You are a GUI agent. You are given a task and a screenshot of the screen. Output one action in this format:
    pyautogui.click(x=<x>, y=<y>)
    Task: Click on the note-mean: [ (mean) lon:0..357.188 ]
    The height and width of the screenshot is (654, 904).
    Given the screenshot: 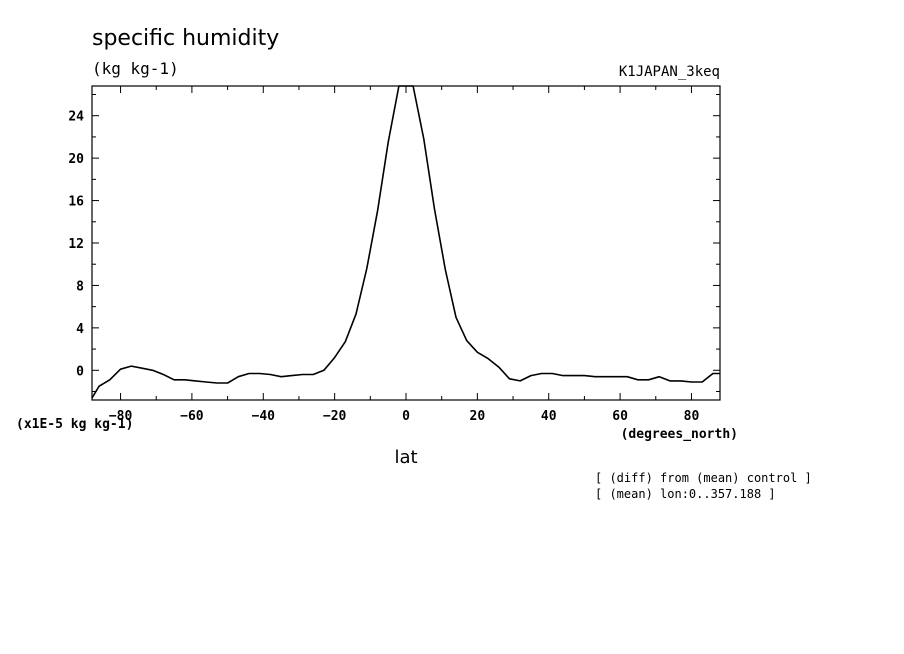 What is the action you would take?
    pyautogui.click(x=685, y=494)
    